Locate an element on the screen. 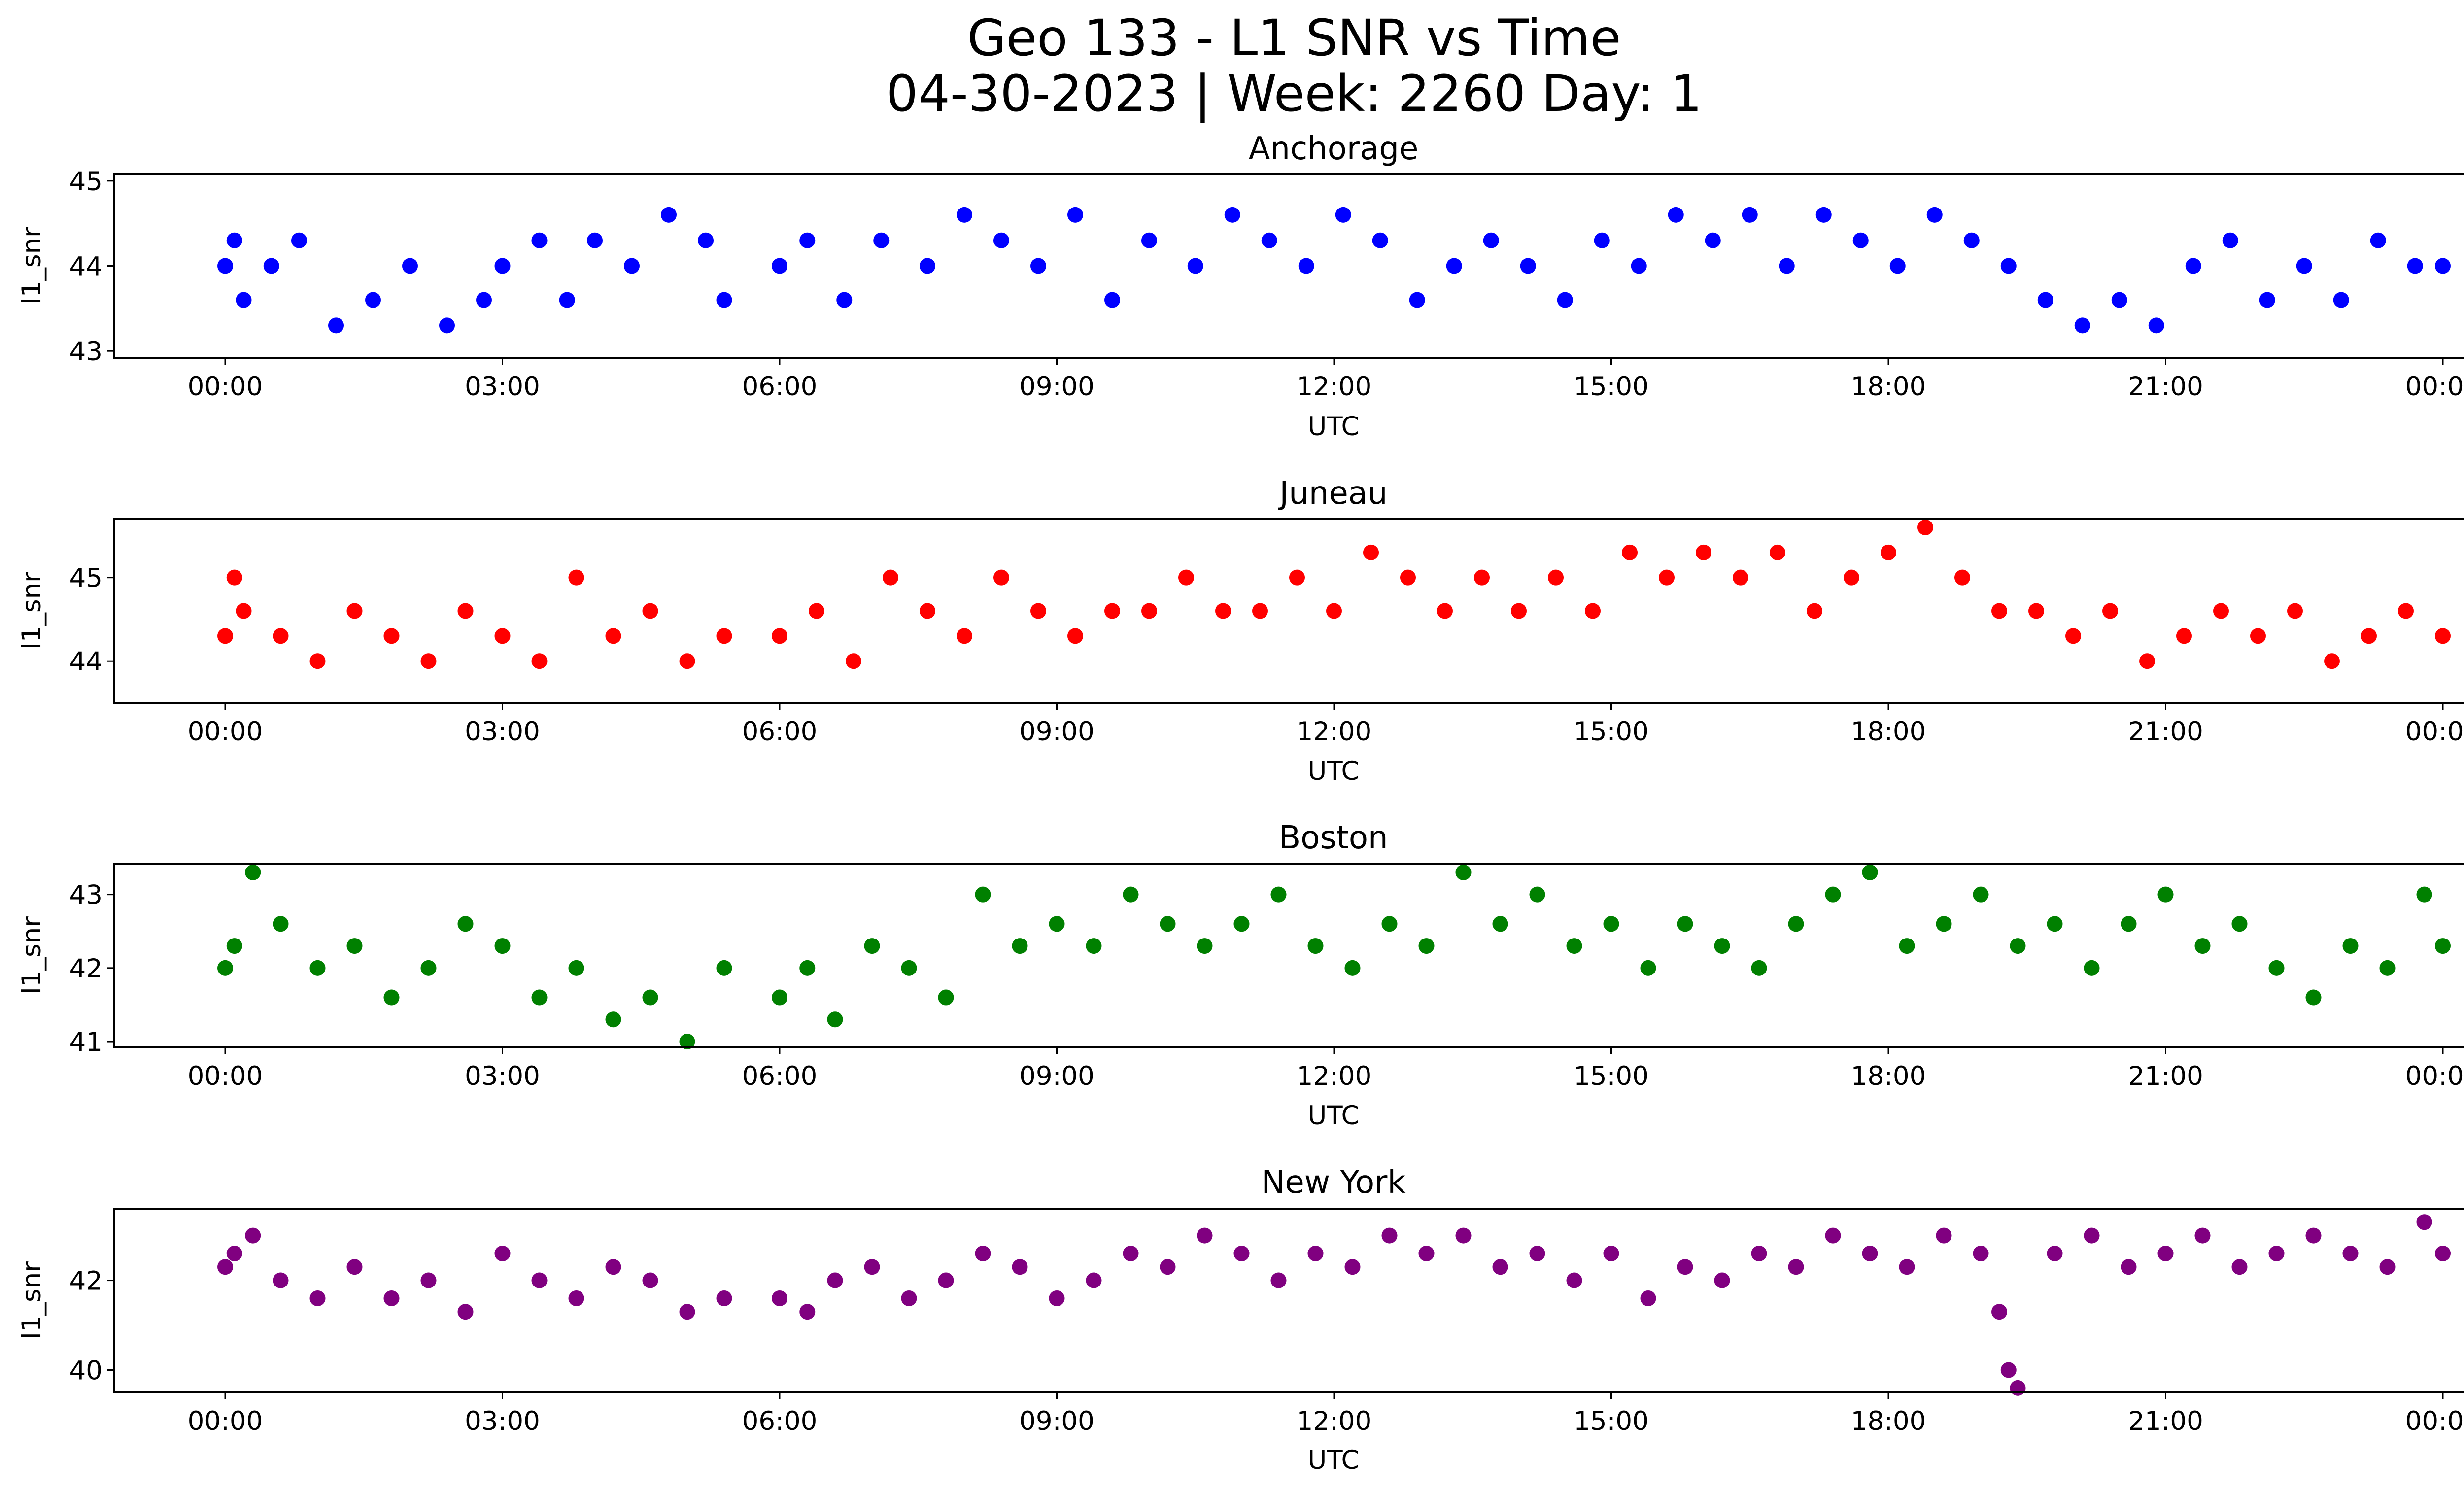  suptitle-line1: Geo 133 - L1 SNR vs Time is located at coordinates (1294, 38).